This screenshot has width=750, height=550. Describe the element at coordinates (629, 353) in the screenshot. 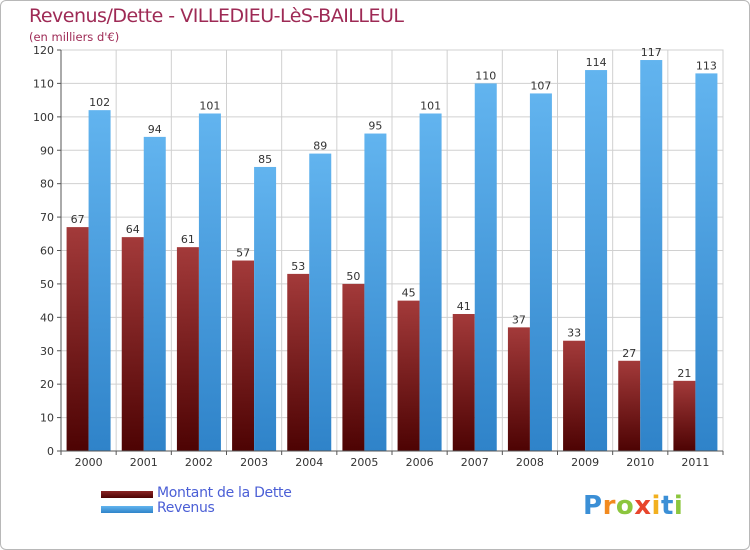

I see `data-label-debt: 27` at that location.